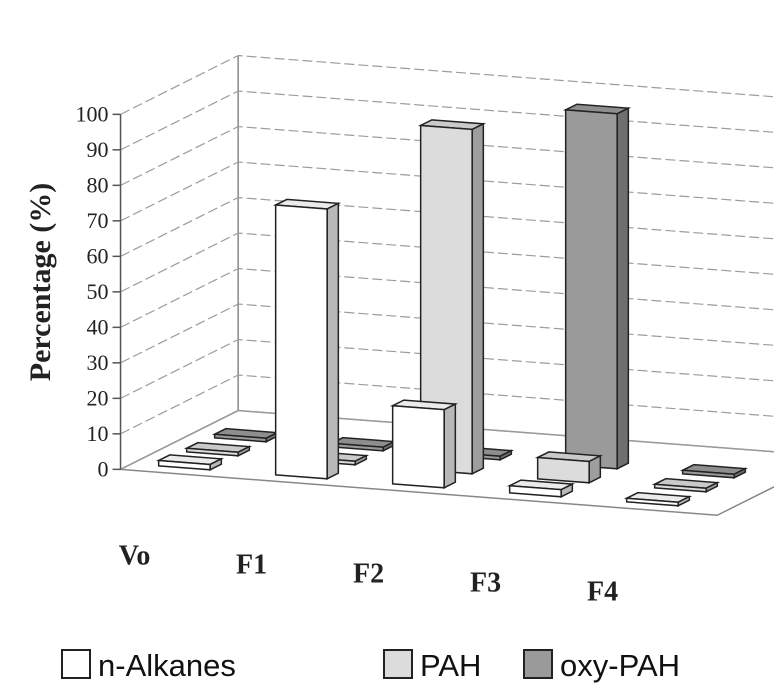  I want to click on legend-item: PAH, so click(432, 665).